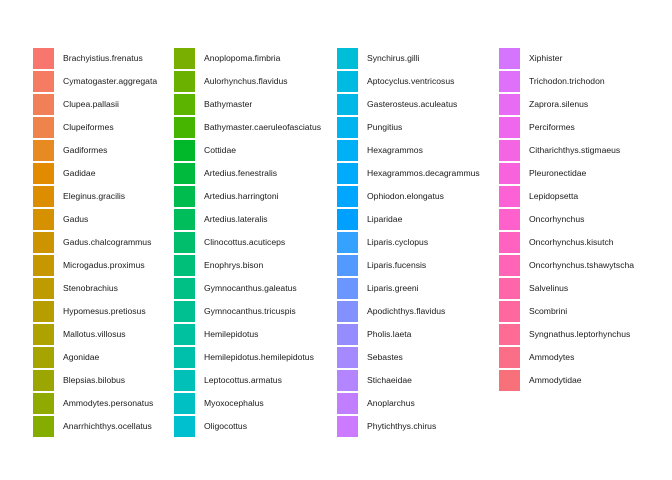 The image size is (672, 480). What do you see at coordinates (88, 127) in the screenshot?
I see `legend-key-label: Clupeiformes` at bounding box center [88, 127].